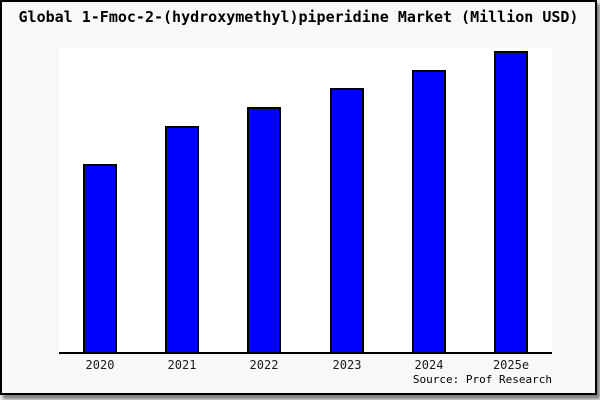  What do you see at coordinates (511, 201) in the screenshot?
I see `bar-2025e` at bounding box center [511, 201].